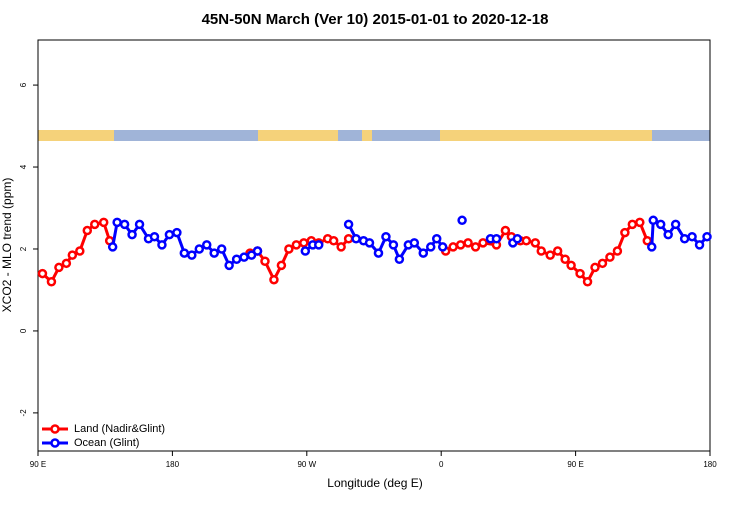  Describe the element at coordinates (7, 245) in the screenshot. I see `y-axis-label: XCO2 - MLO trend (ppm)` at that location.